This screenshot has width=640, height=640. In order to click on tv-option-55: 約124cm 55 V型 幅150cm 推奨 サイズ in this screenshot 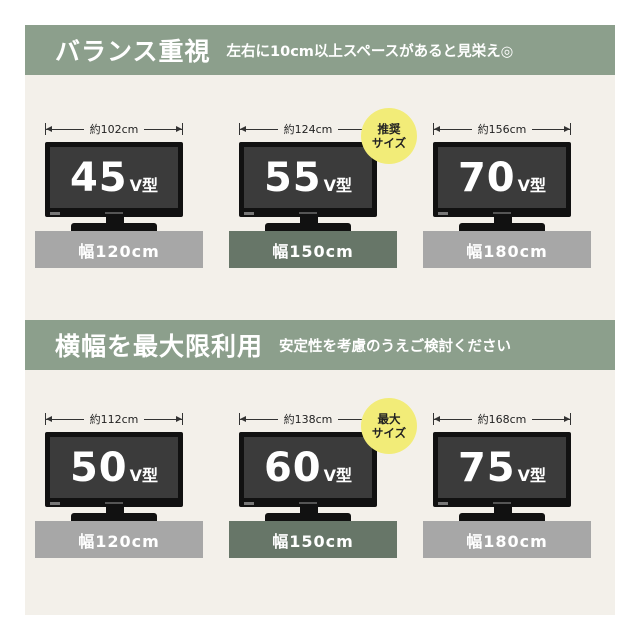, I will do `click(323, 199)`.